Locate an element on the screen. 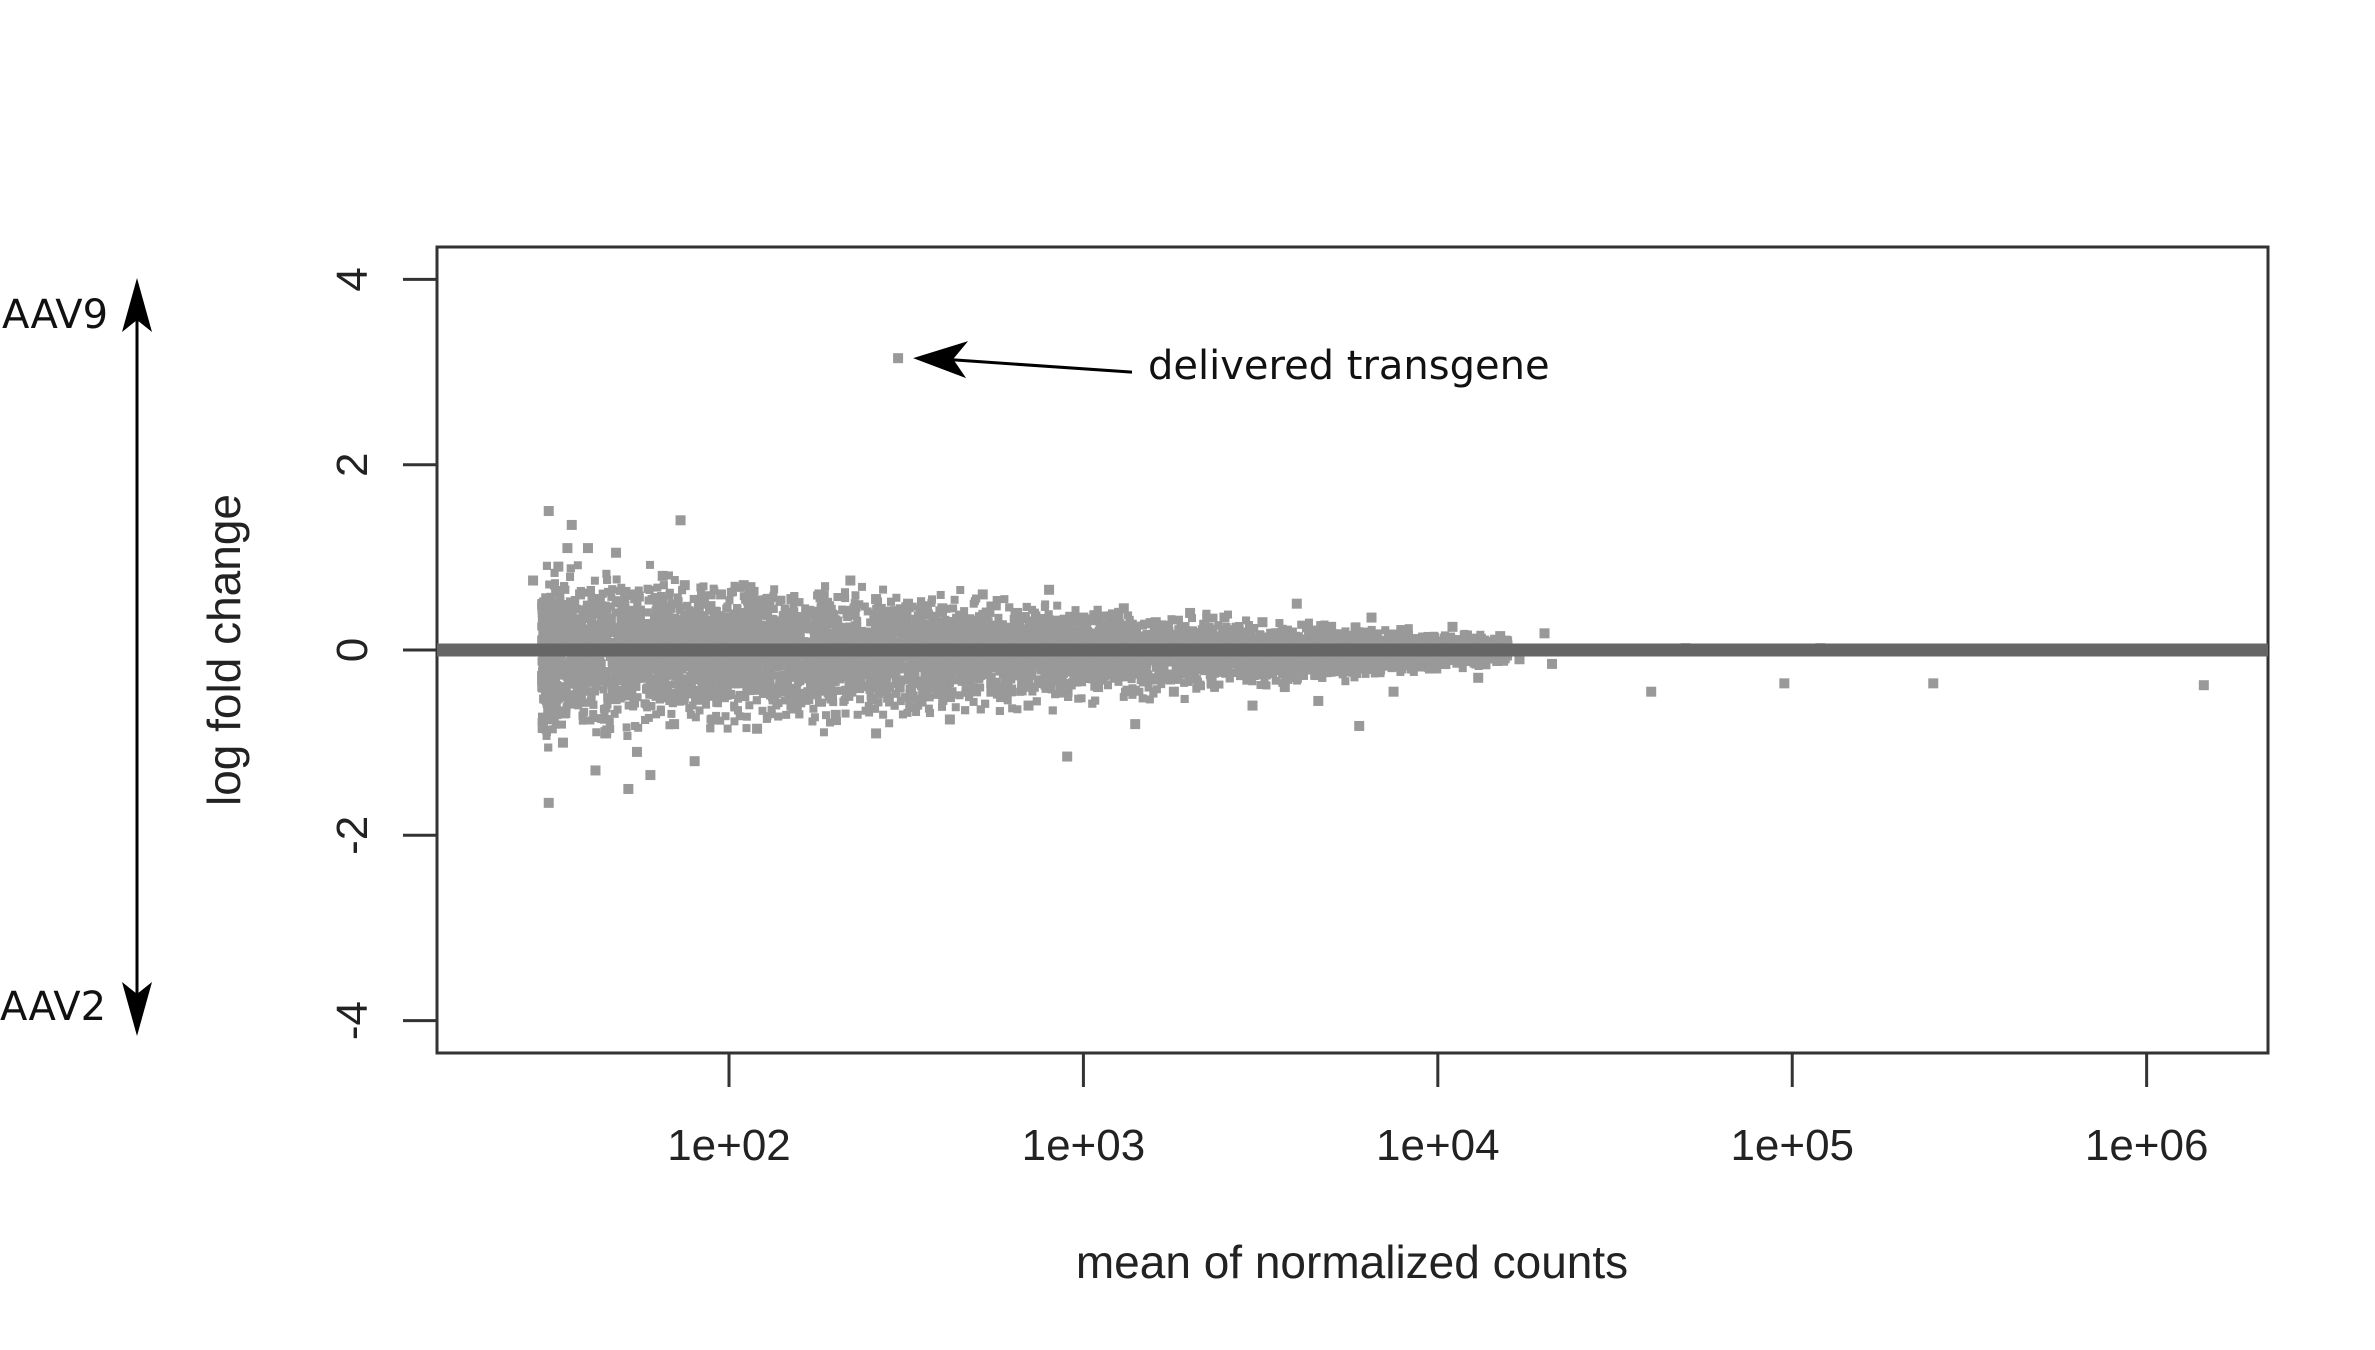 The image size is (2375, 1350). y-tick-label: -4 is located at coordinates (352, 1020).